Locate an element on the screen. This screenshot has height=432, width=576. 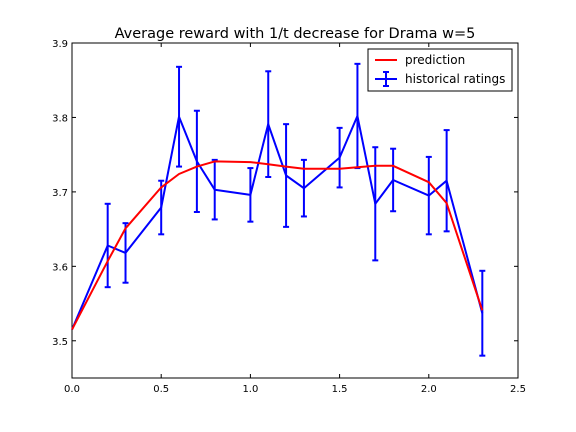
y-tick-label: 3.8 is located at coordinates (60, 118).